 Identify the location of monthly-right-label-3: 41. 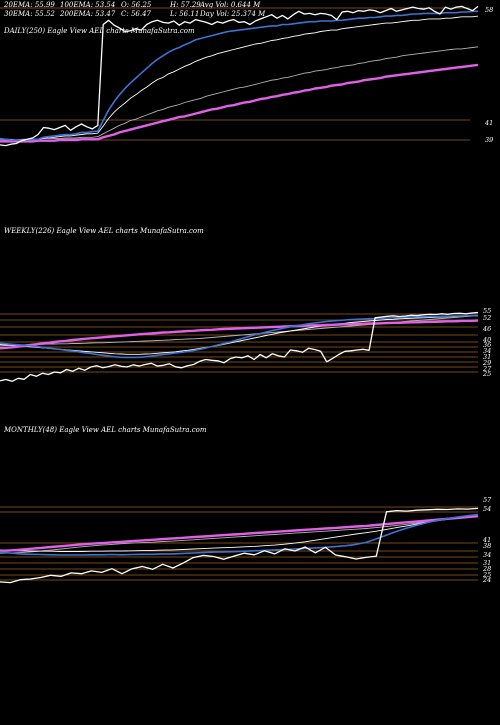
(486, 540).